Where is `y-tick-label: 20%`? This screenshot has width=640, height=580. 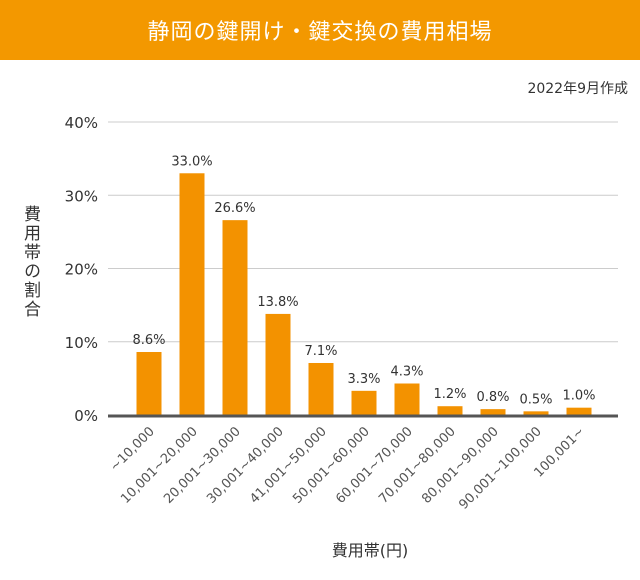 y-tick-label: 20% is located at coordinates (81, 270).